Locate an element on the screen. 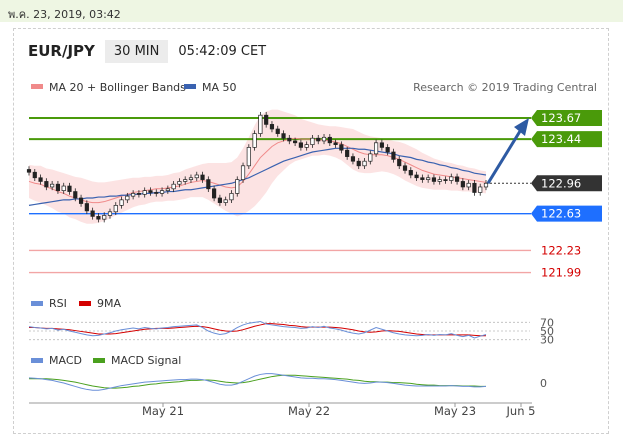  macd-signal-line is located at coordinates (257, 381).